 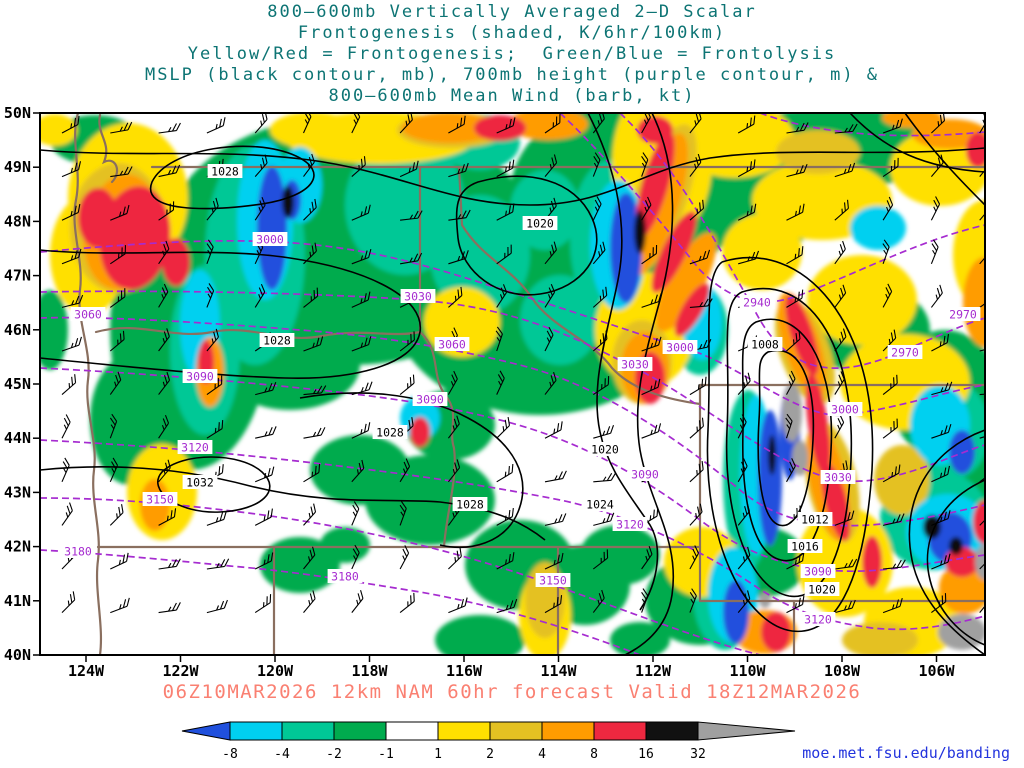 I want to click on colorbar-segment, so click(x=308, y=731).